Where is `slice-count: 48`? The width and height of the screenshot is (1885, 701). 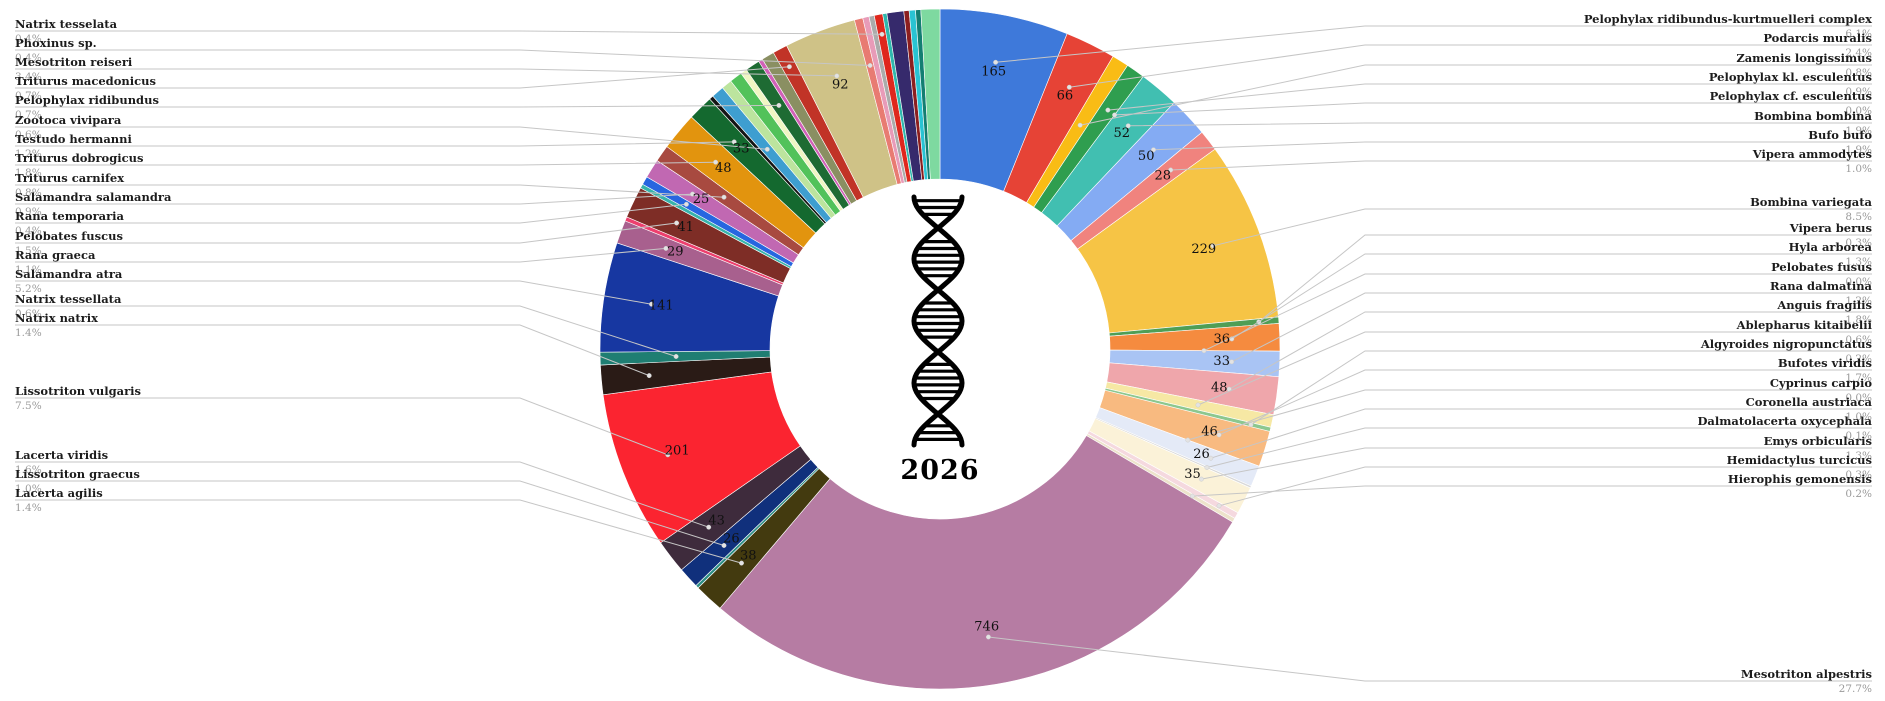
slice-count: 48 is located at coordinates (723, 168).